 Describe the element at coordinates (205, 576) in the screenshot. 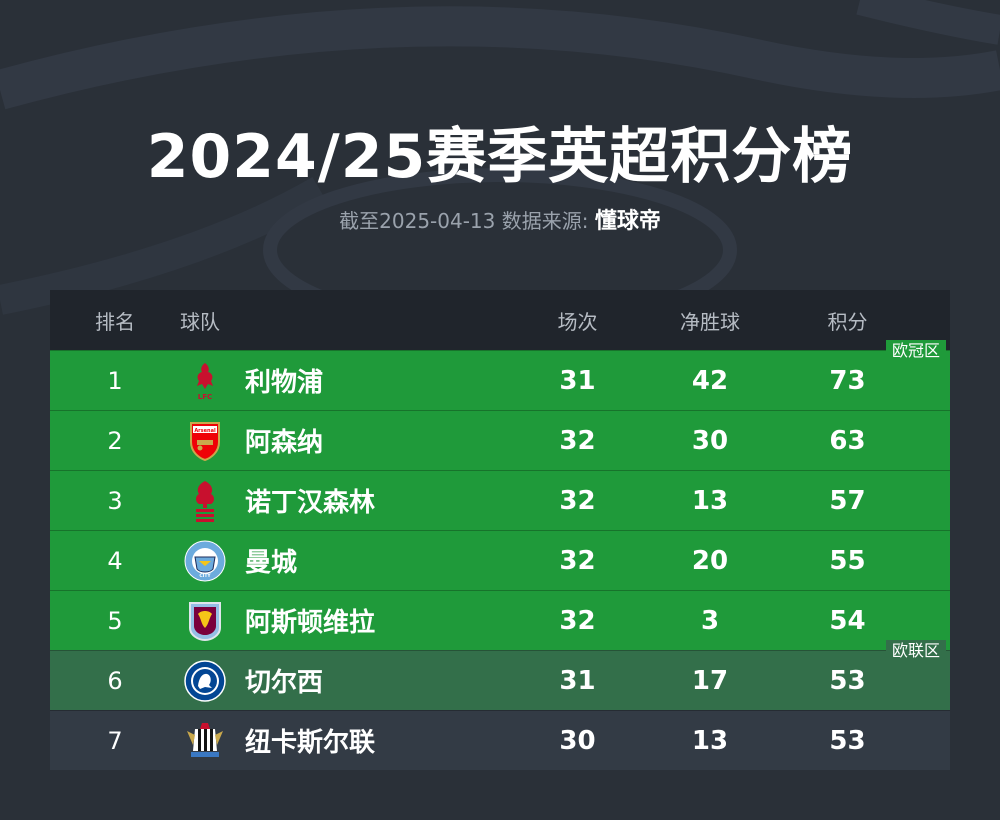

I see `svg-text: CITY` at that location.